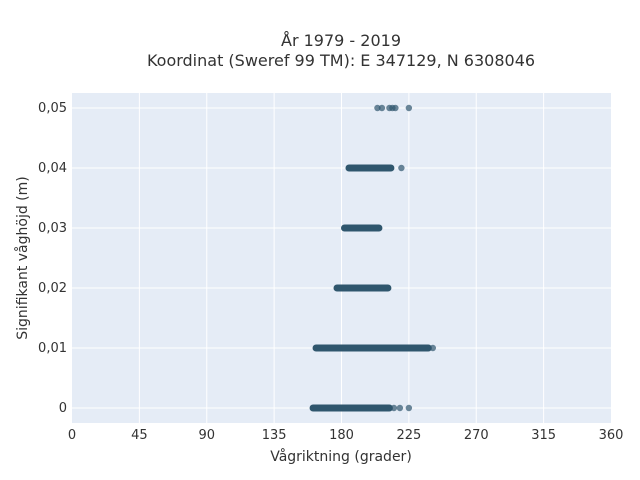  I want to click on x-tick-label: 135, so click(274, 435).